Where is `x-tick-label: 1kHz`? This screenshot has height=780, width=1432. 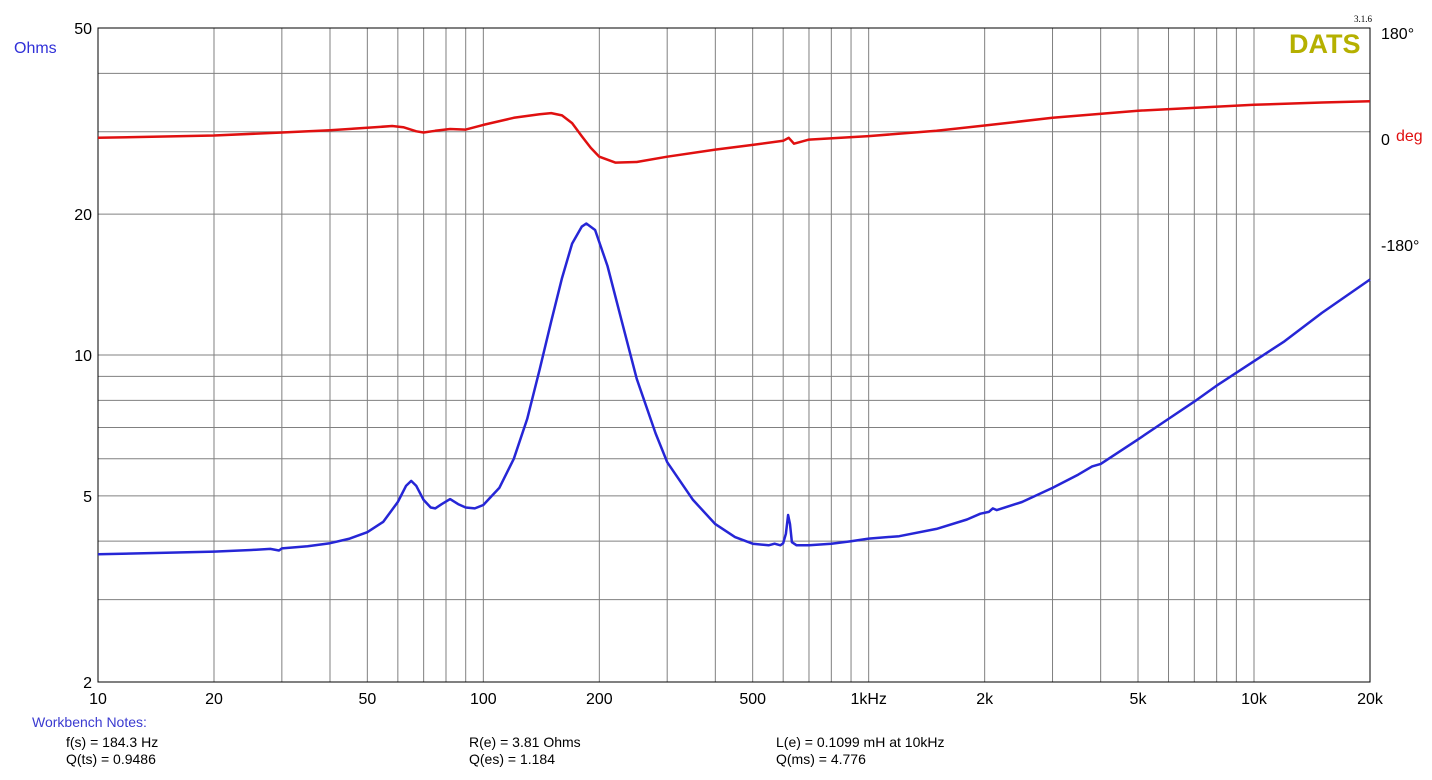
x-tick-label: 1kHz is located at coordinates (868, 699).